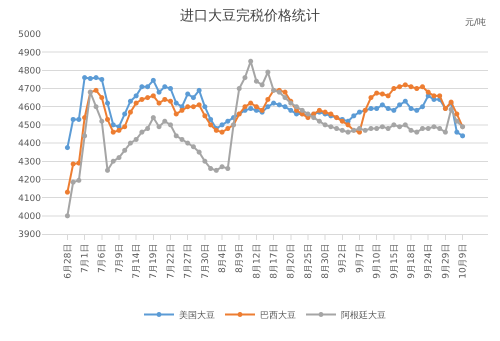 The width and height of the screenshot is (500, 341). I want to click on x-tick-label: 7月30日, so click(205, 261).